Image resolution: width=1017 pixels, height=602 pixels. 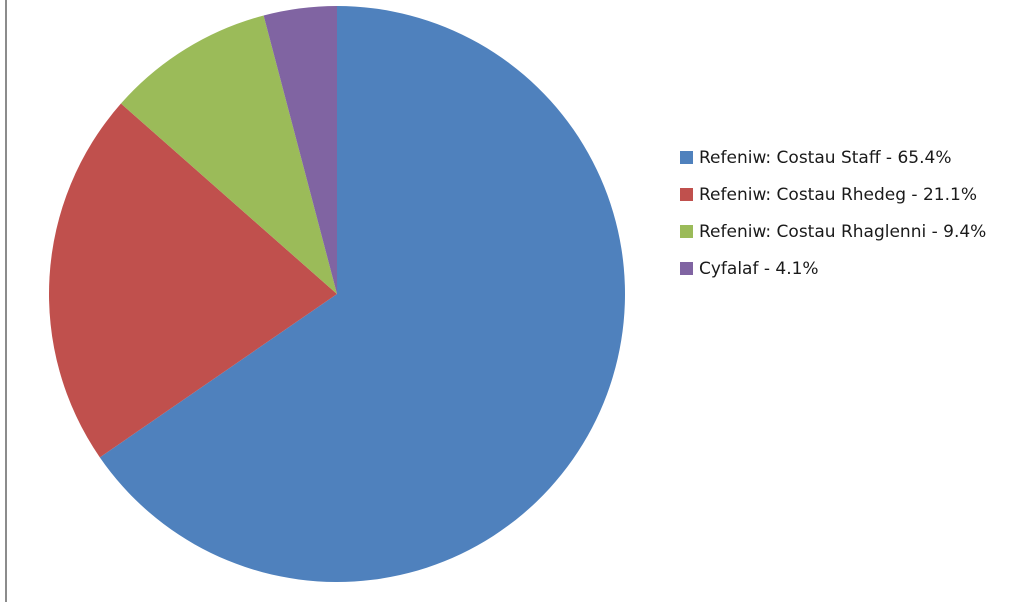 What do you see at coordinates (825, 158) in the screenshot?
I see `legend-label: Refeniw: Costau Staff - 65.4%` at bounding box center [825, 158].